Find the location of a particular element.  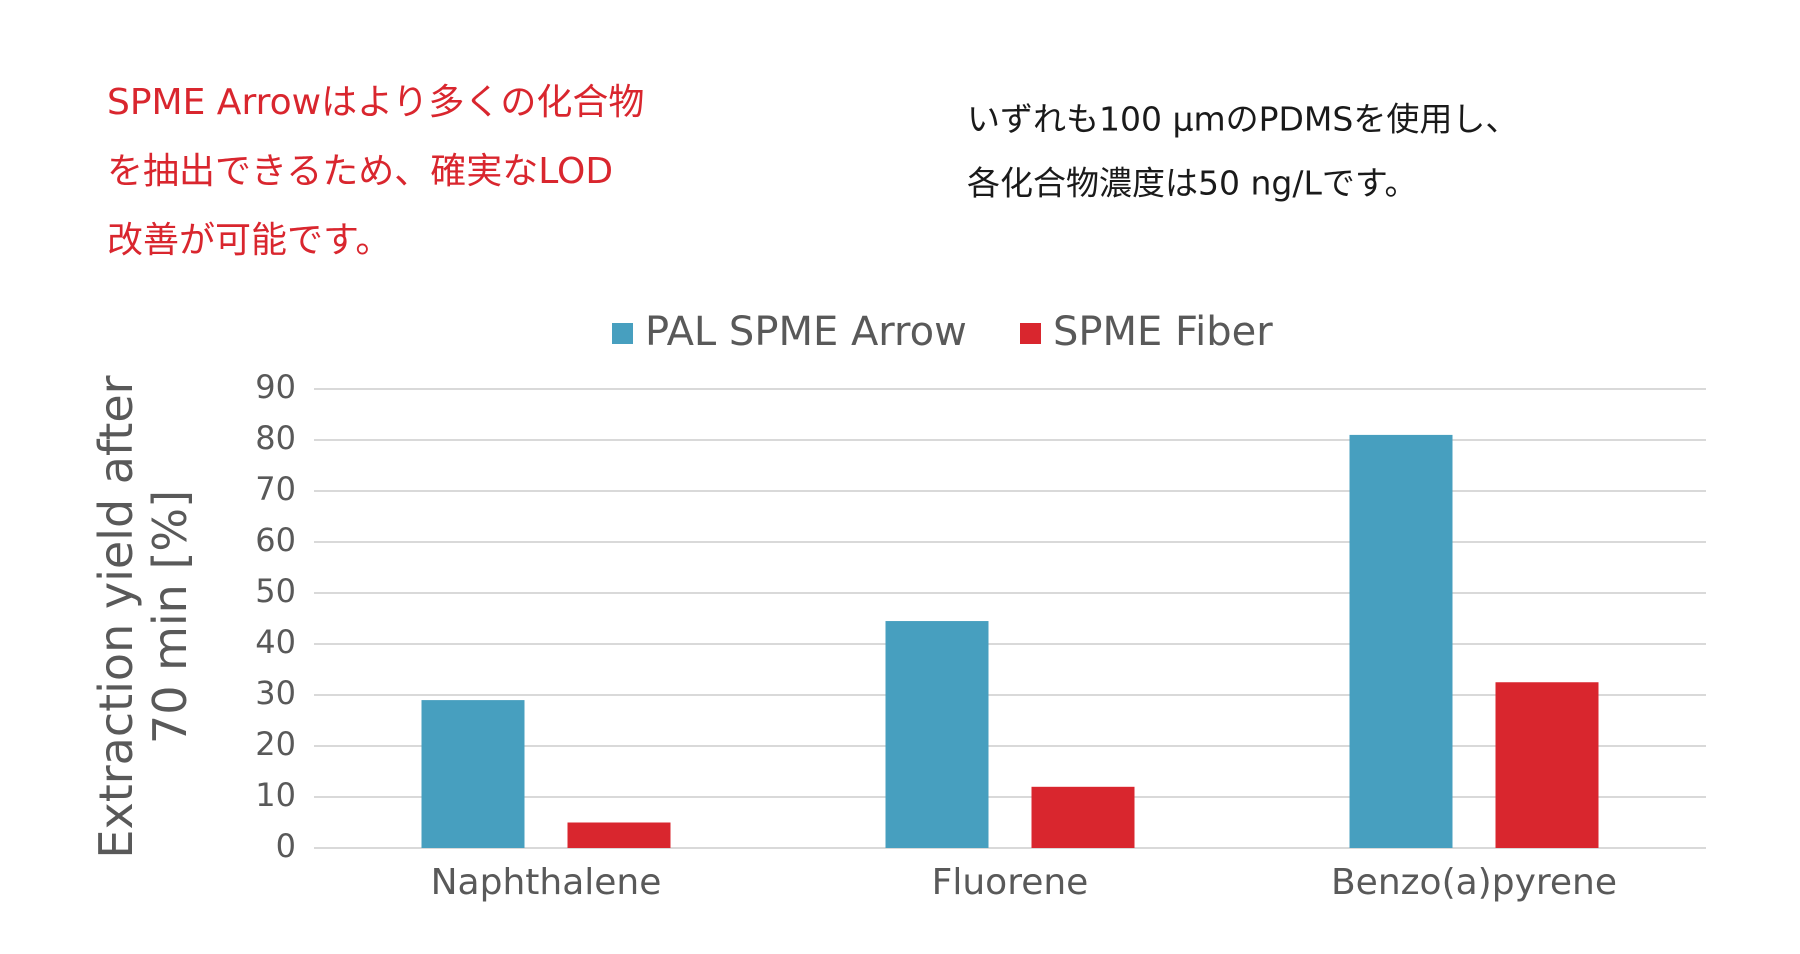

x-tick-label: Benzo(a)pyrene is located at coordinates (1474, 882).